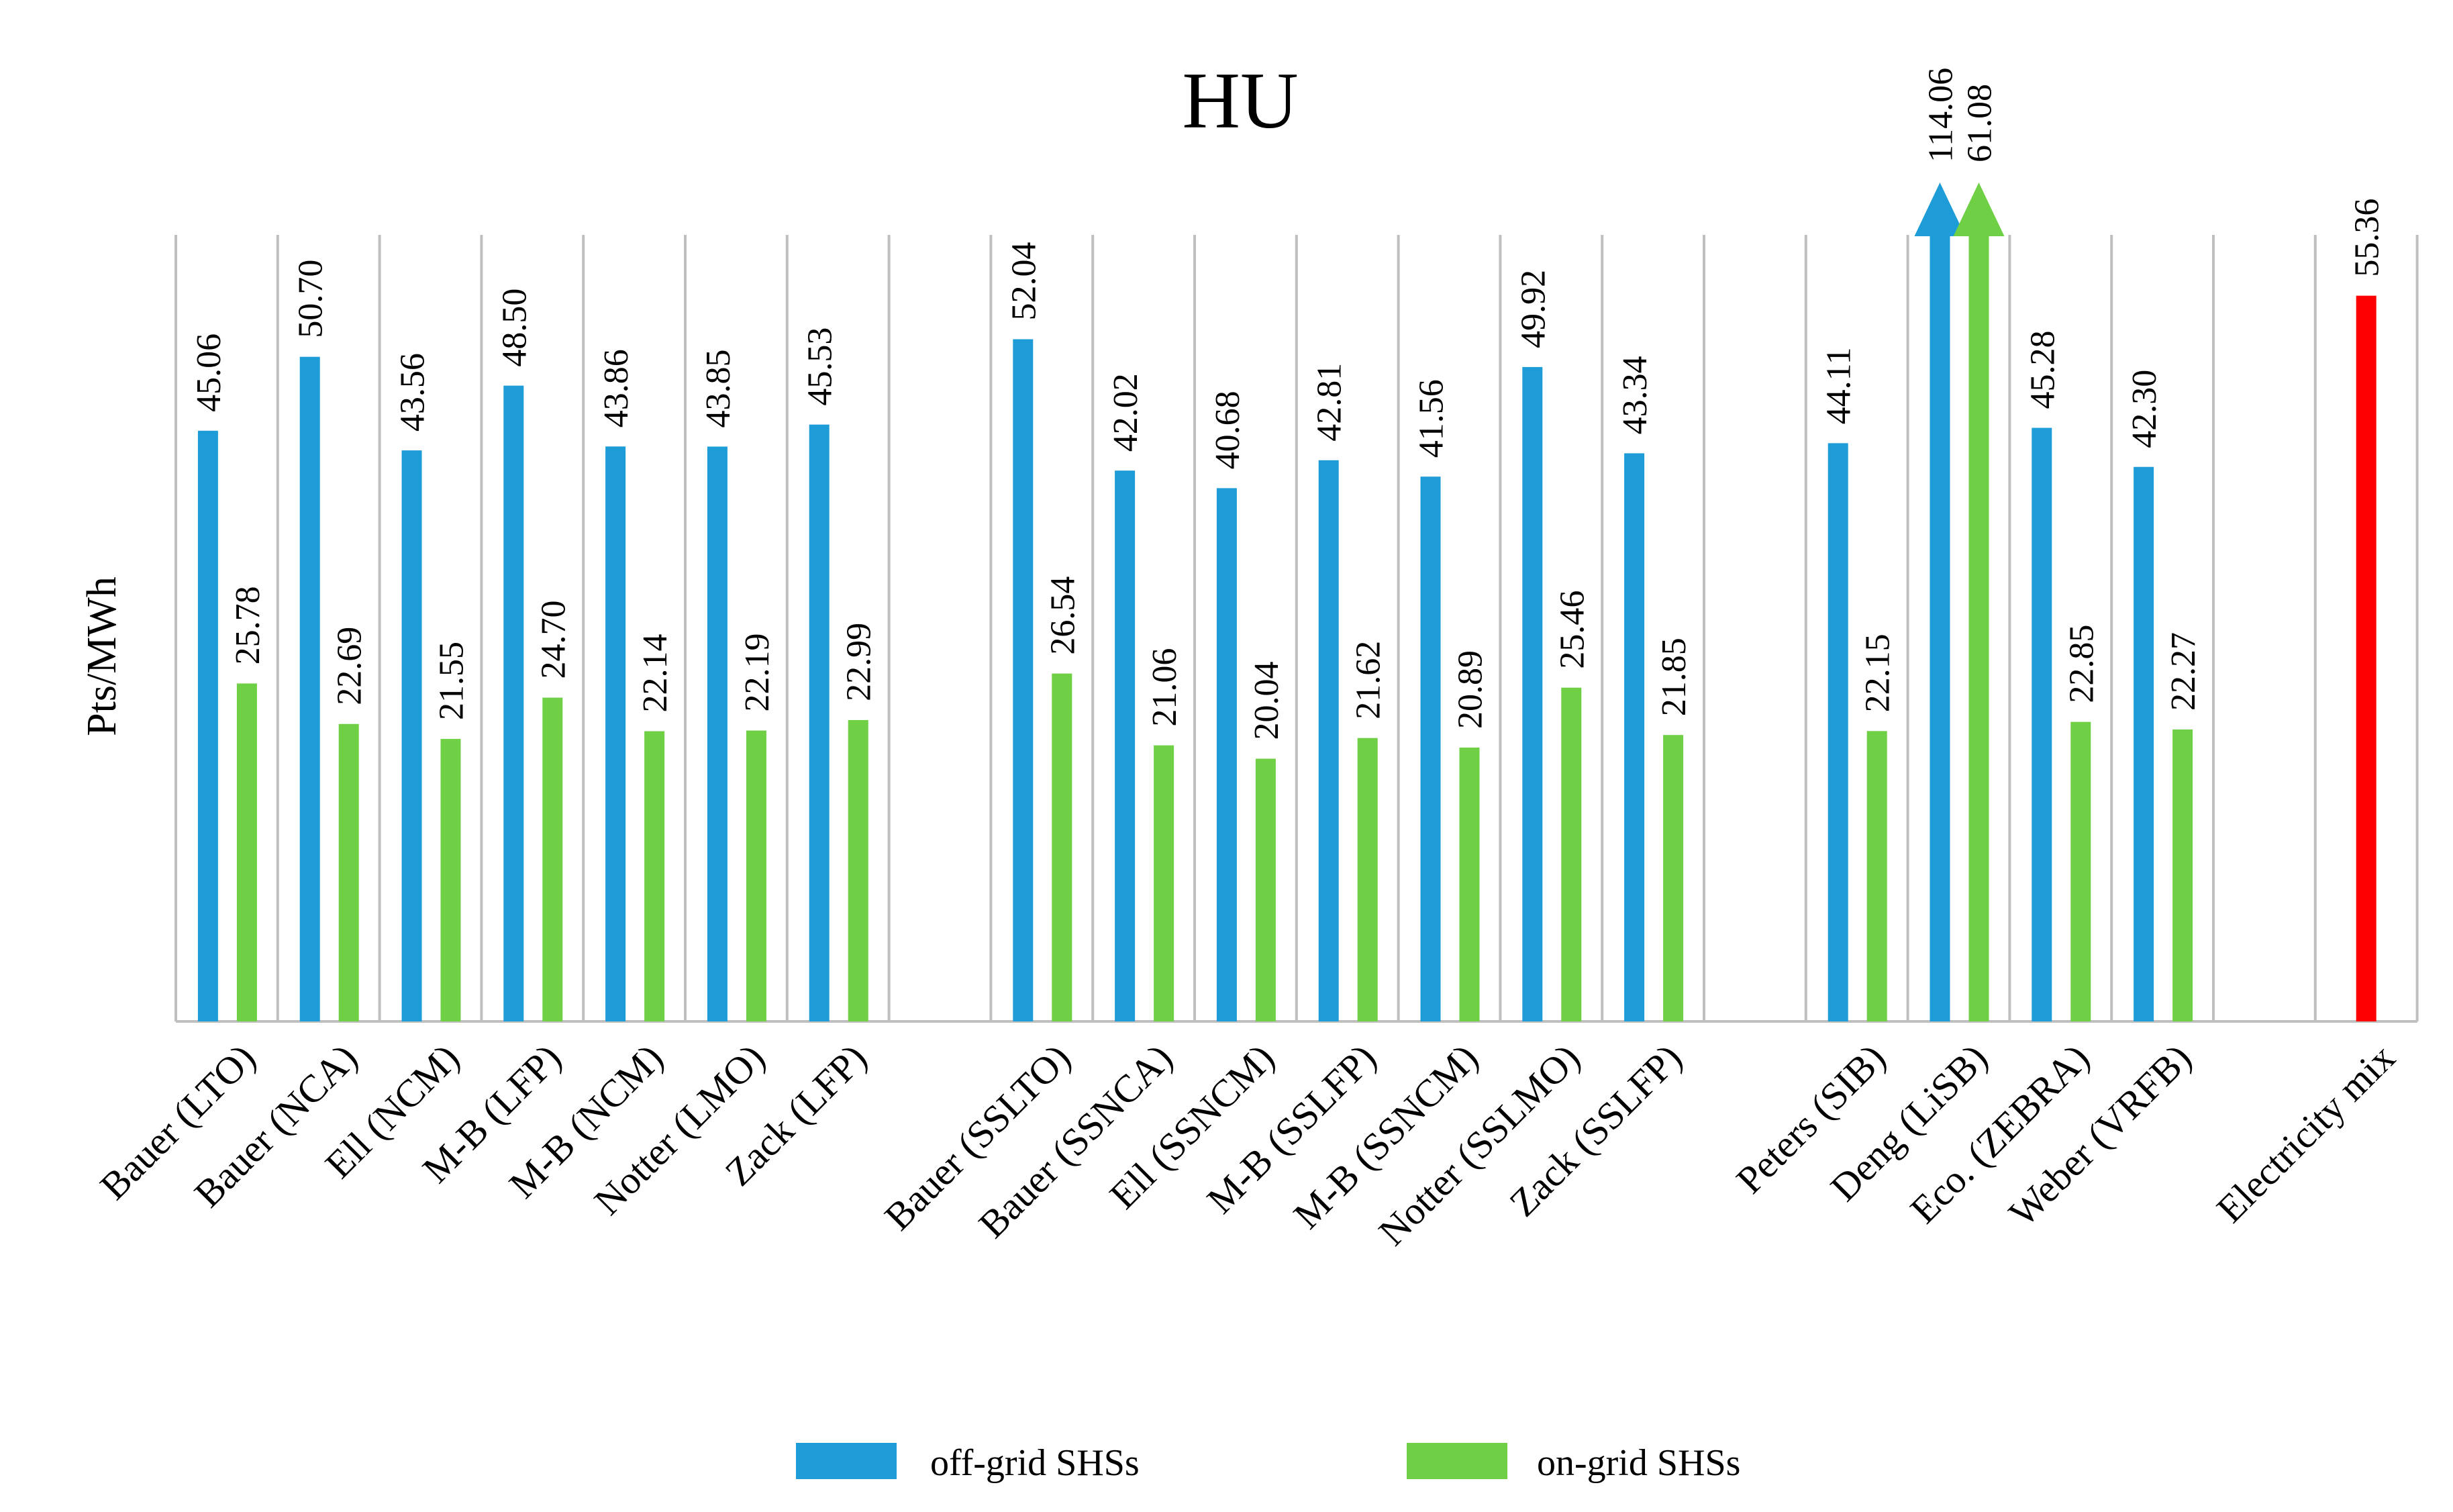 The height and width of the screenshot is (1512, 2453). Describe the element at coordinates (2366, 658) in the screenshot. I see `bar-electricity-mix` at that location.